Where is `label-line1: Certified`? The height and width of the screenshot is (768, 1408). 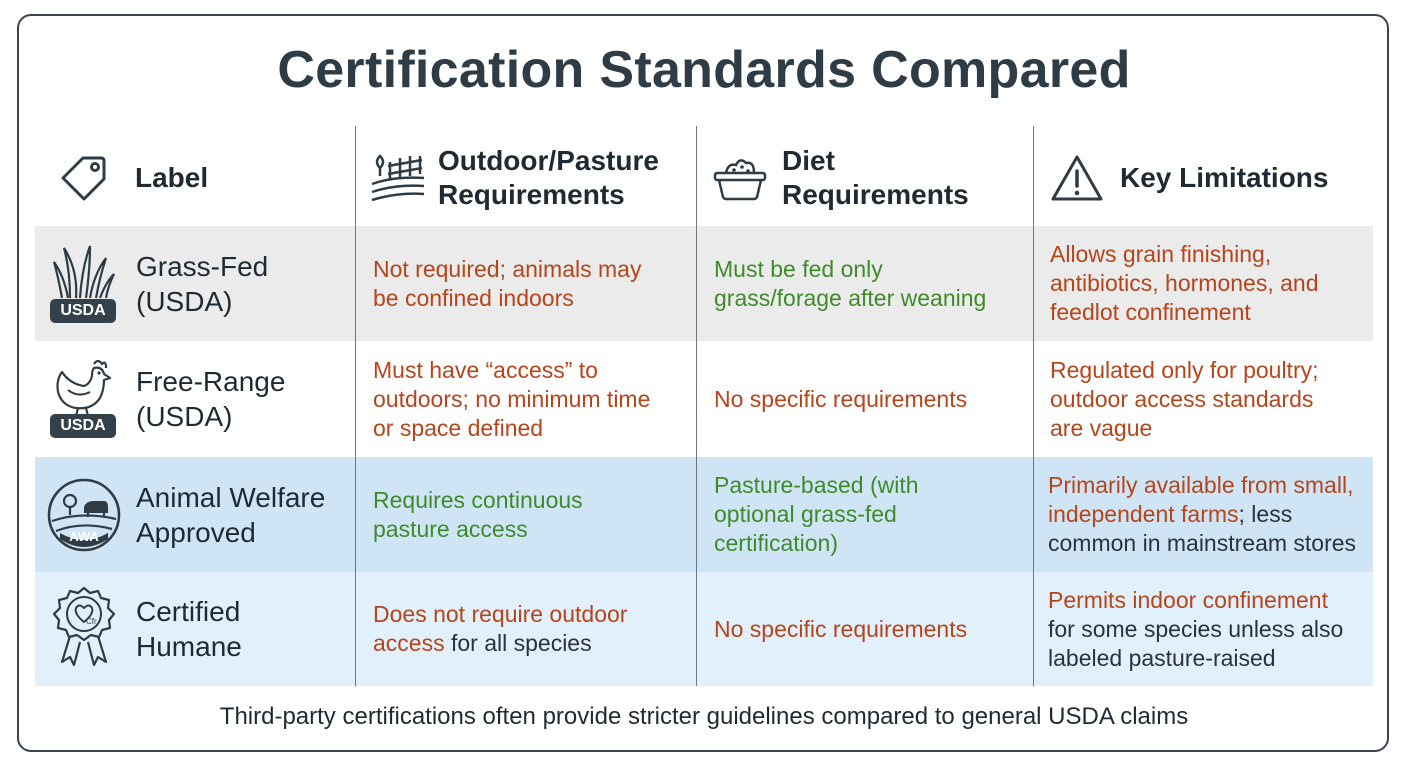
label-line1: Certified is located at coordinates (188, 611).